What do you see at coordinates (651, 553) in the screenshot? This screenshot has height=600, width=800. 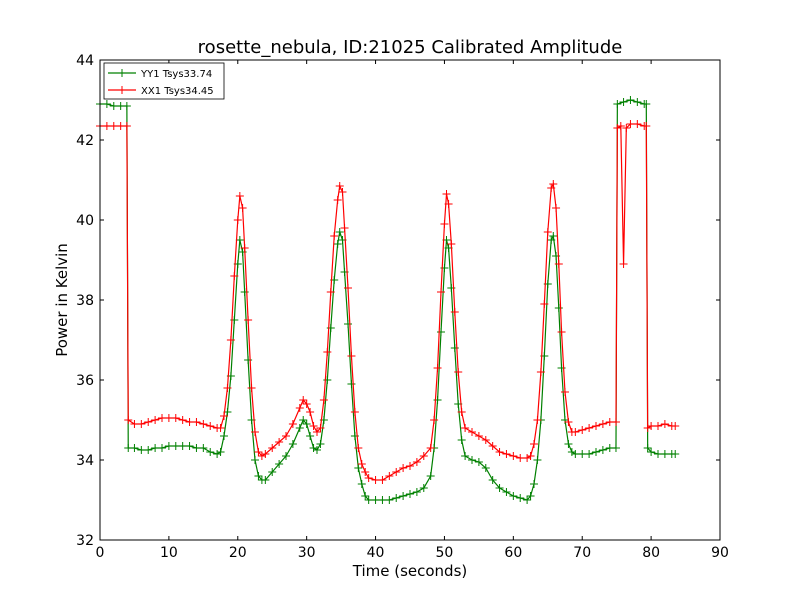 I see `x-tick-label: 80` at bounding box center [651, 553].